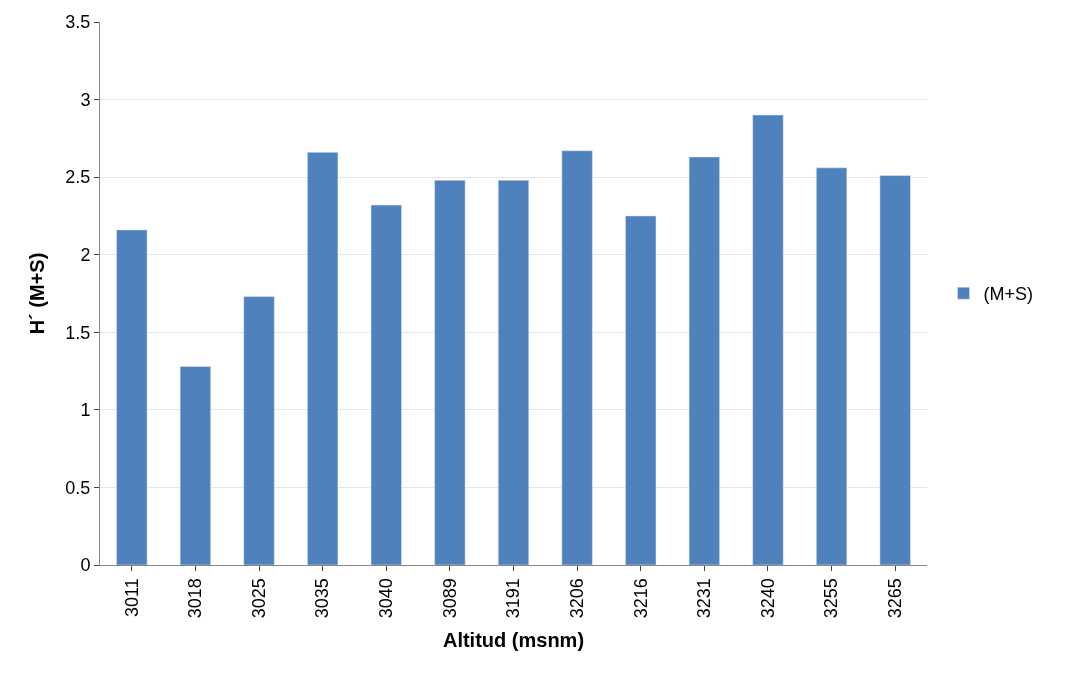  I want to click on x-tick-label: 3206, so click(576, 598).